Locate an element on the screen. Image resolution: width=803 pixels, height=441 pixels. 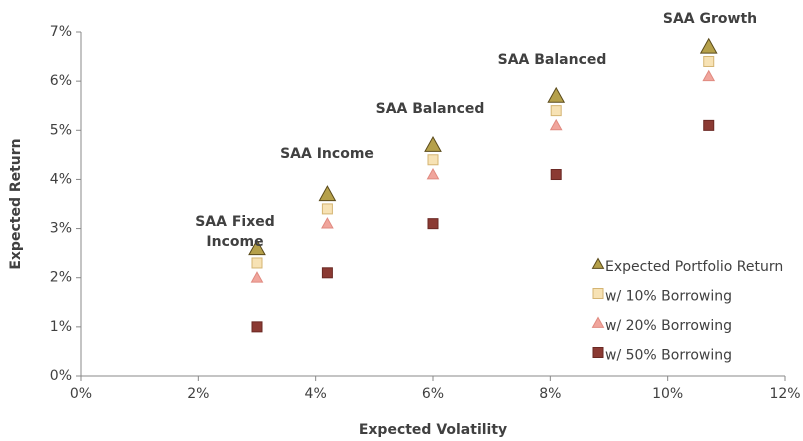
x-tick-label: 2% is located at coordinates (198, 394).